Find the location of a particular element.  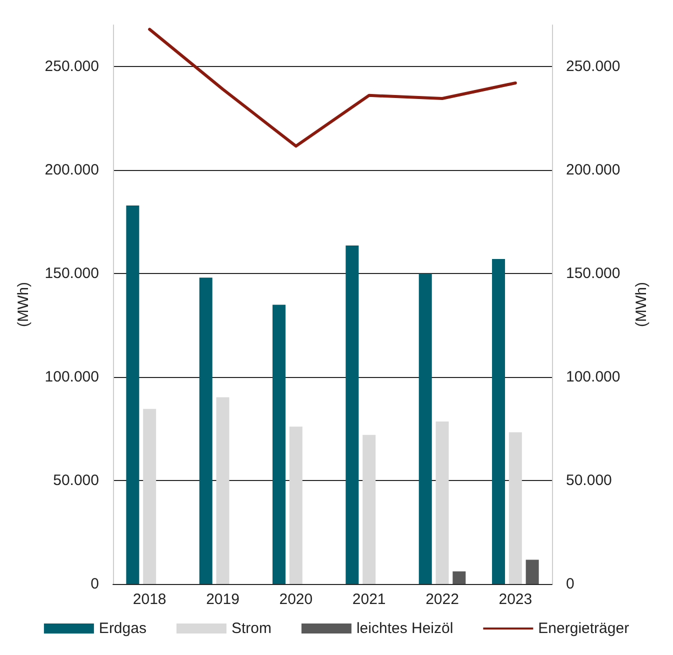

y-axis-title: (MWh) is located at coordinates (23, 304).